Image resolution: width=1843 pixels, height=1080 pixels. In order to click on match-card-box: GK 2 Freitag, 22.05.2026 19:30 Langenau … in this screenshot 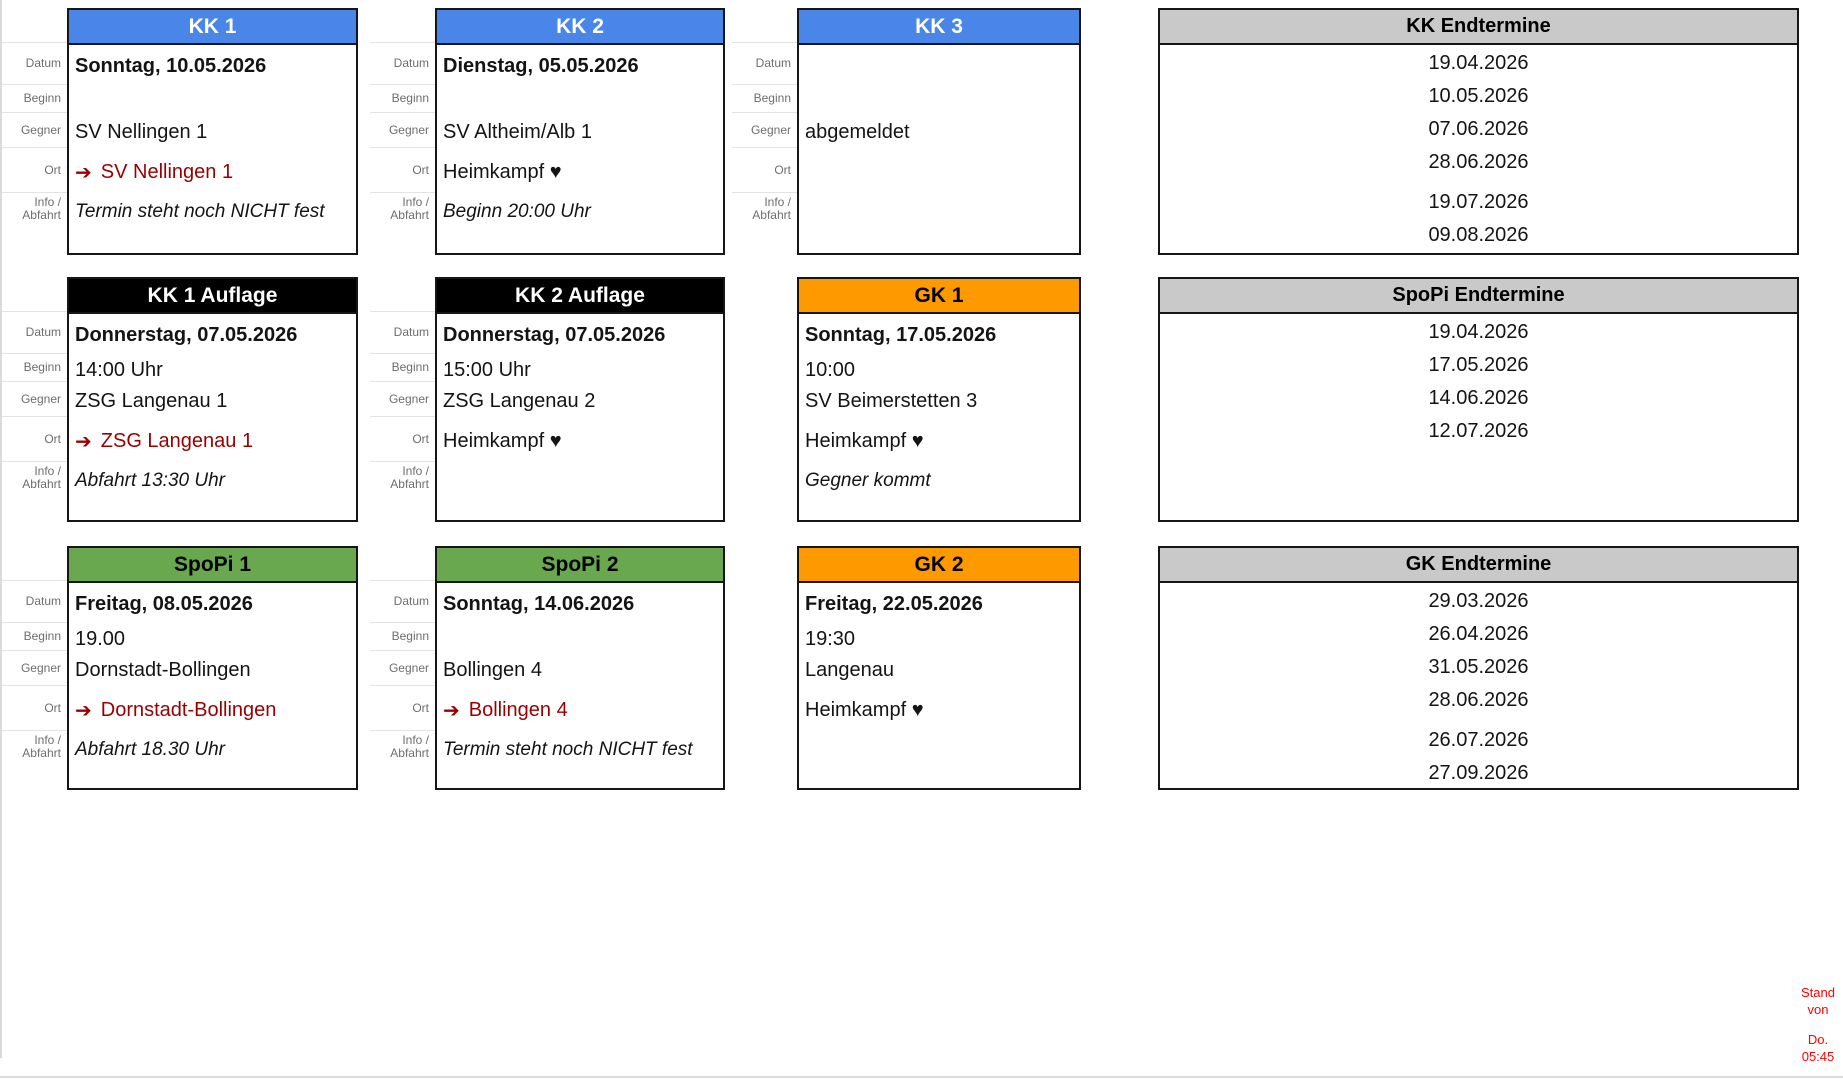, I will do `click(939, 668)`.